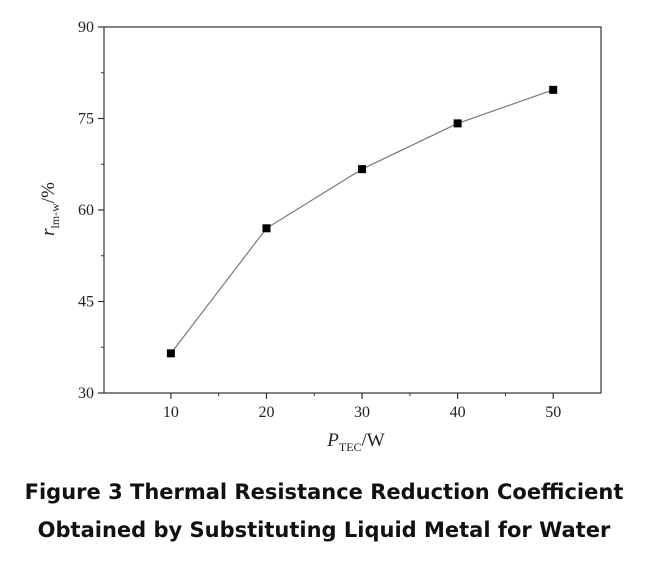  What do you see at coordinates (373, 440) in the screenshot?
I see `x-axis-title-suffix: /W` at bounding box center [373, 440].